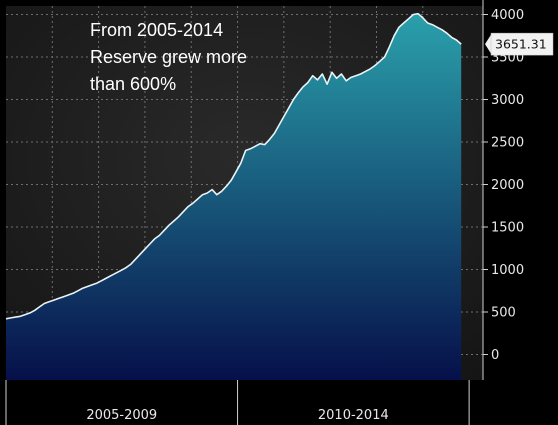 The height and width of the screenshot is (425, 558). I want to click on y-tick-label-2: 1000, so click(507, 270).